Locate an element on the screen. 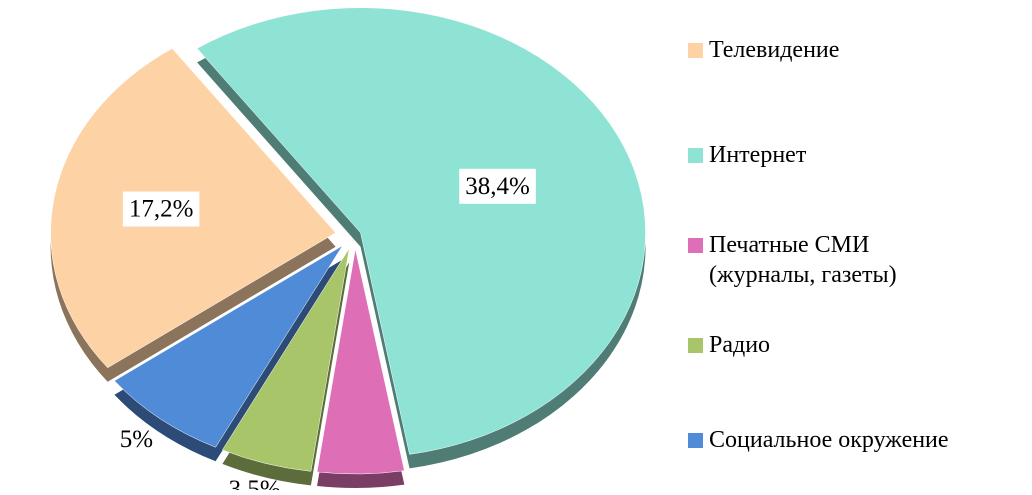 Image resolution: width=1032 pixels, height=495 pixels. legend-label: Радио is located at coordinates (740, 345).